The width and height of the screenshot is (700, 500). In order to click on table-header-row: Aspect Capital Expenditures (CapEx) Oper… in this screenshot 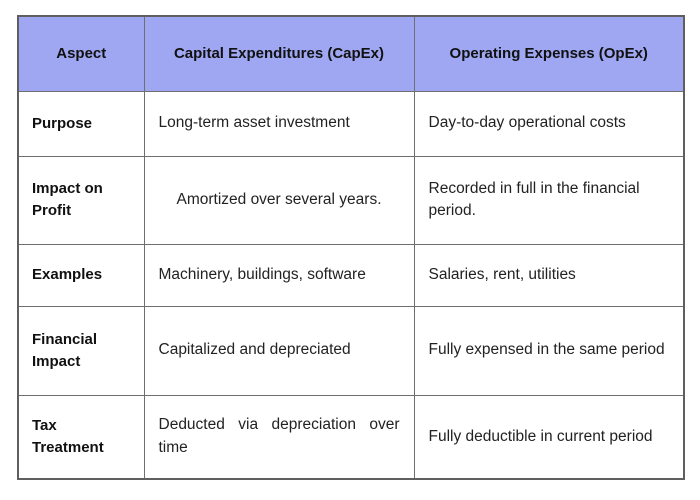, I will do `click(351, 53)`.